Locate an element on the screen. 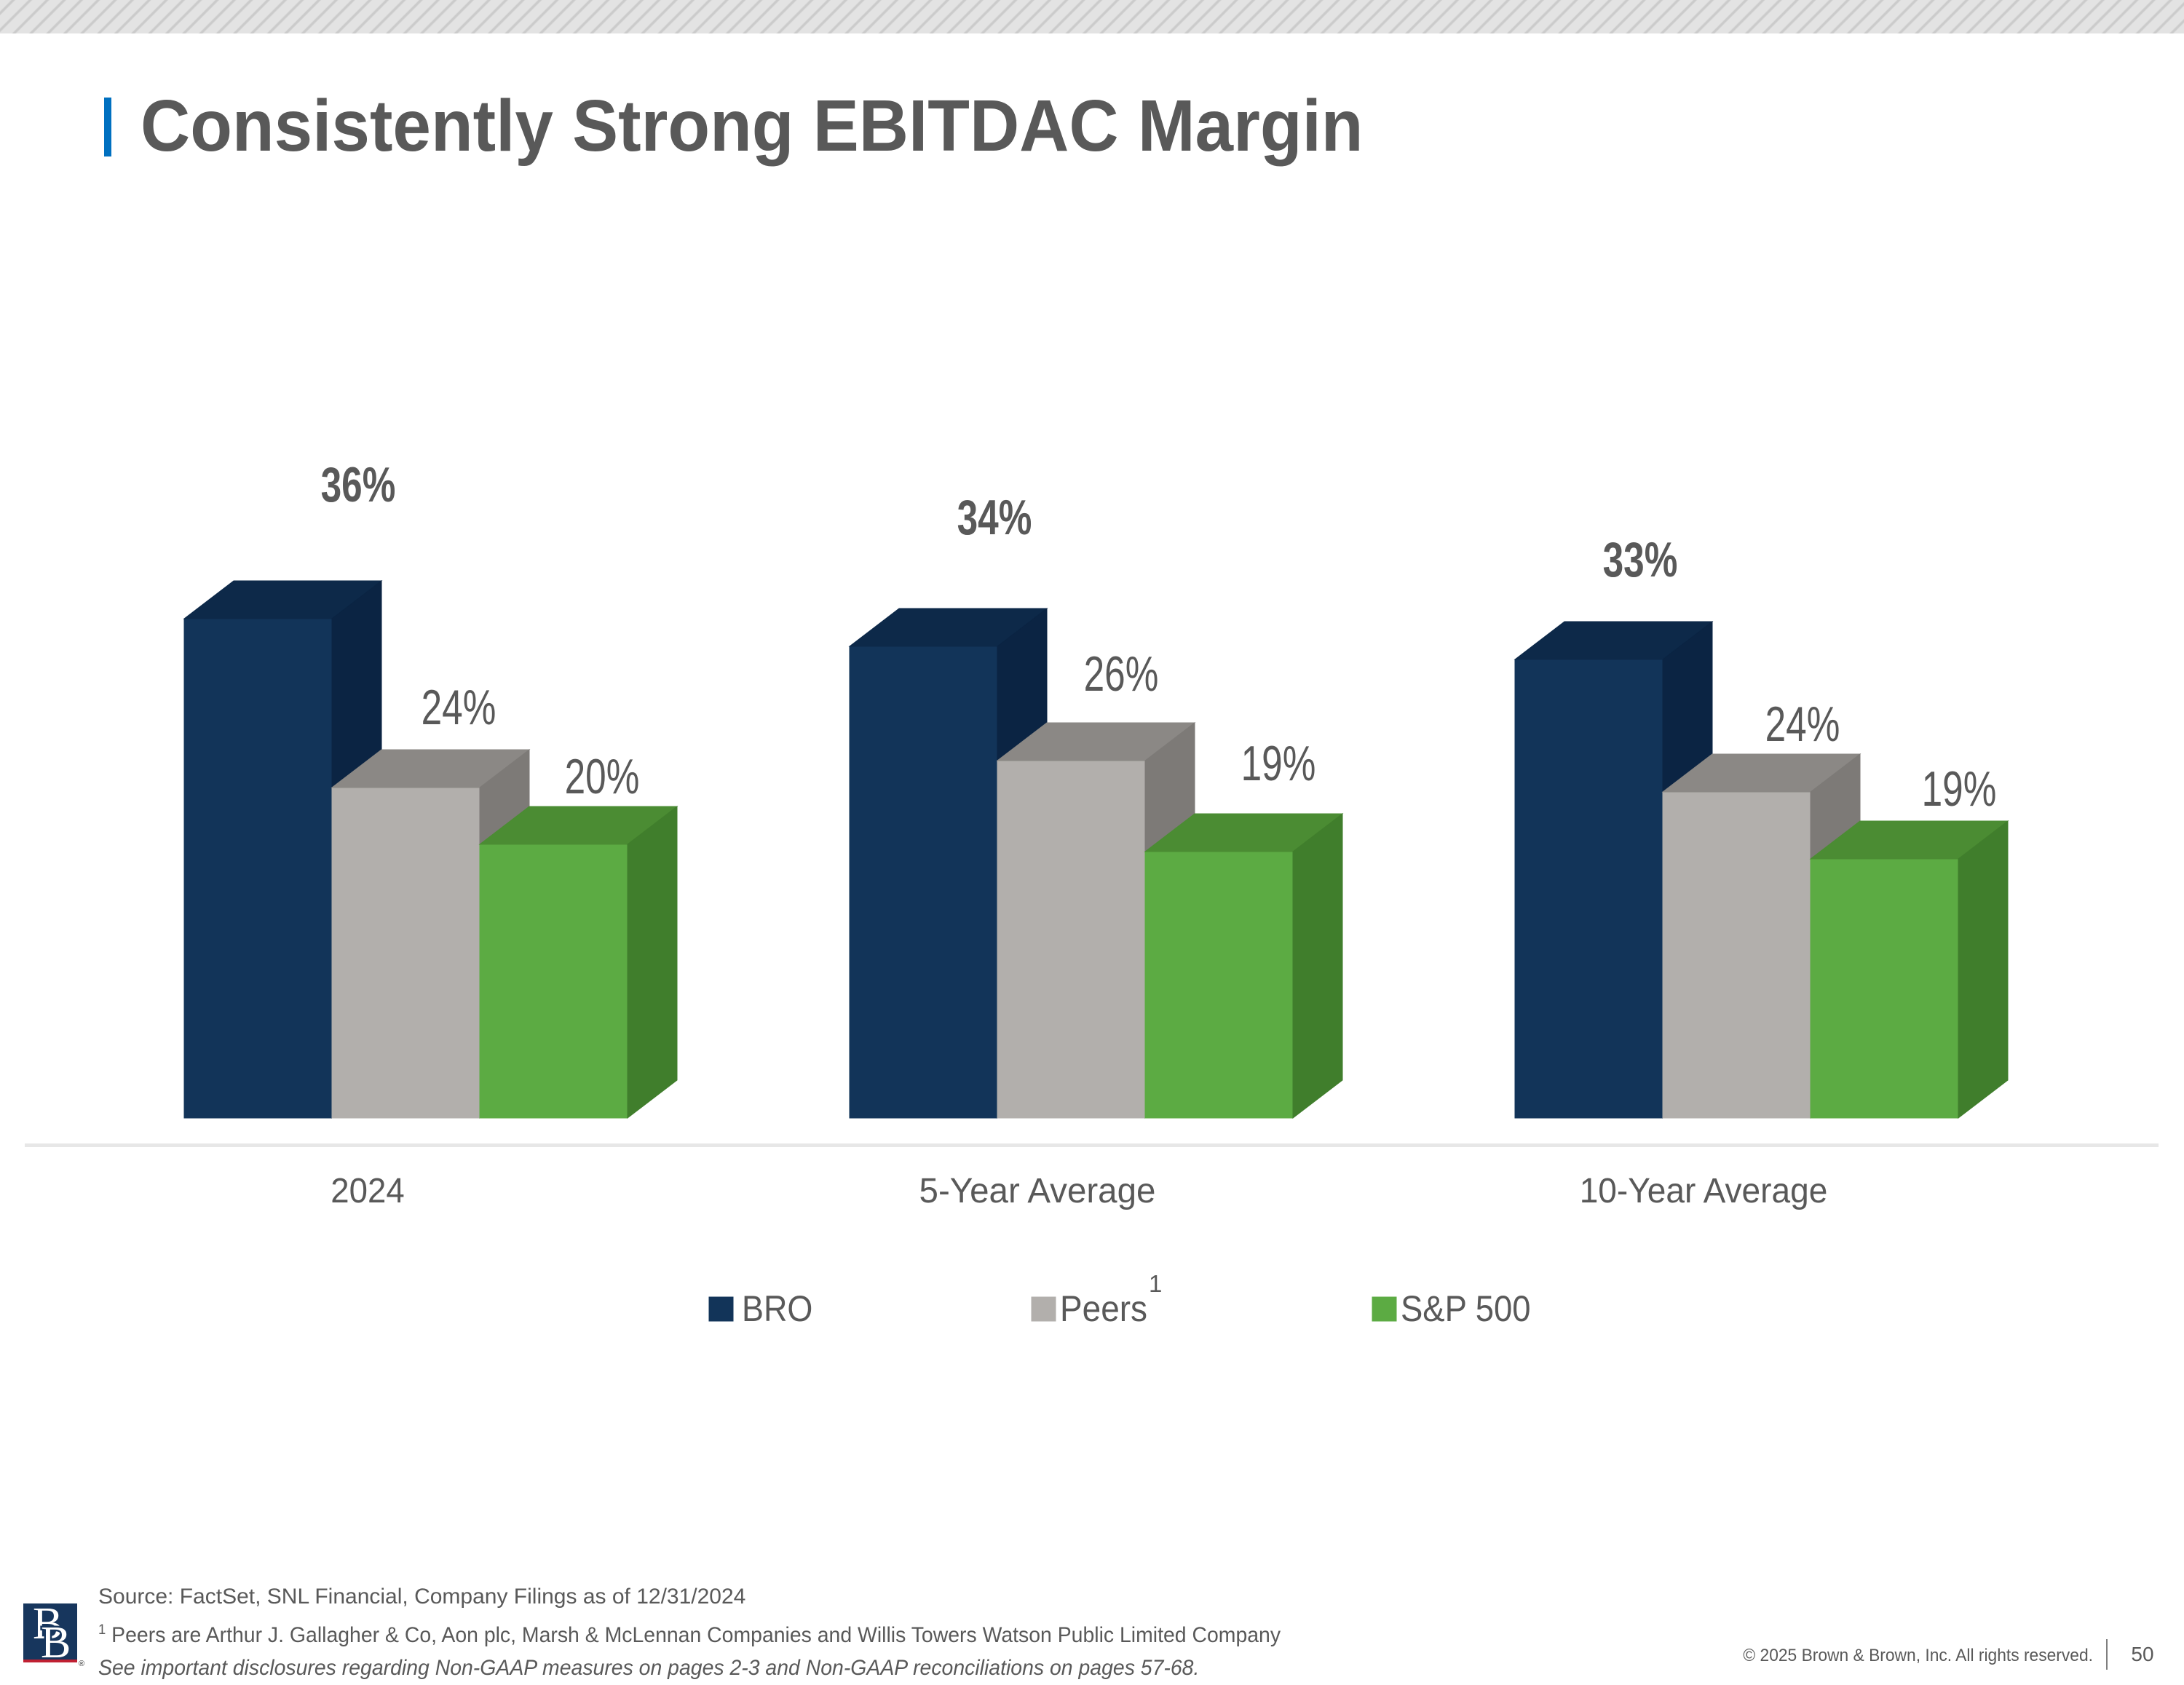  svg-text: 34% is located at coordinates (994, 517).